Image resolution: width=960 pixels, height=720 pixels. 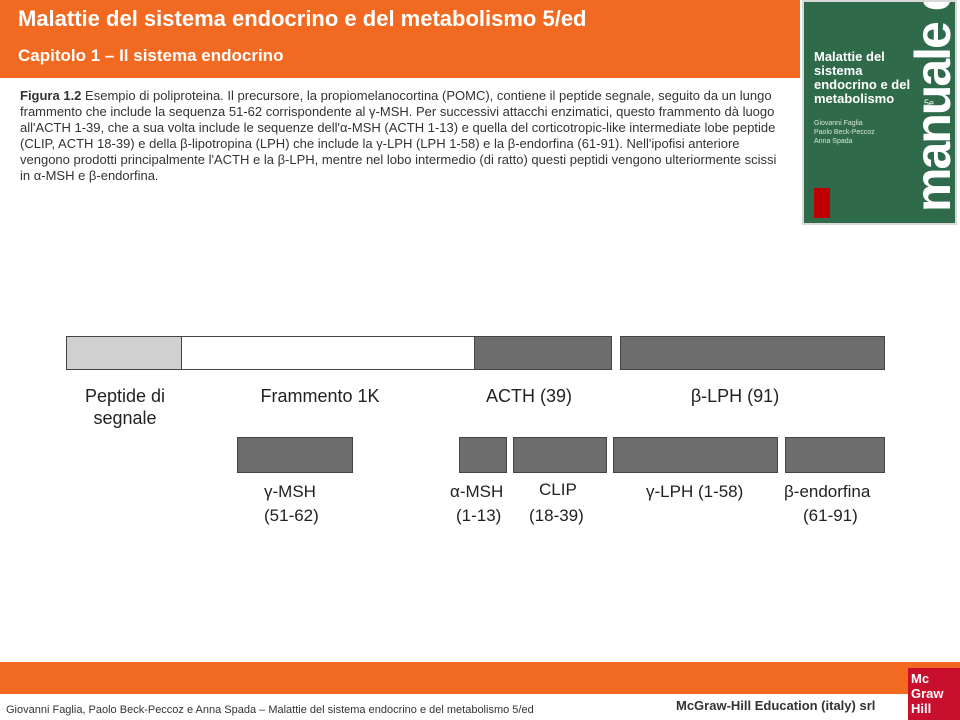 What do you see at coordinates (483, 455) in the screenshot?
I see `alpha-msh-block` at bounding box center [483, 455].